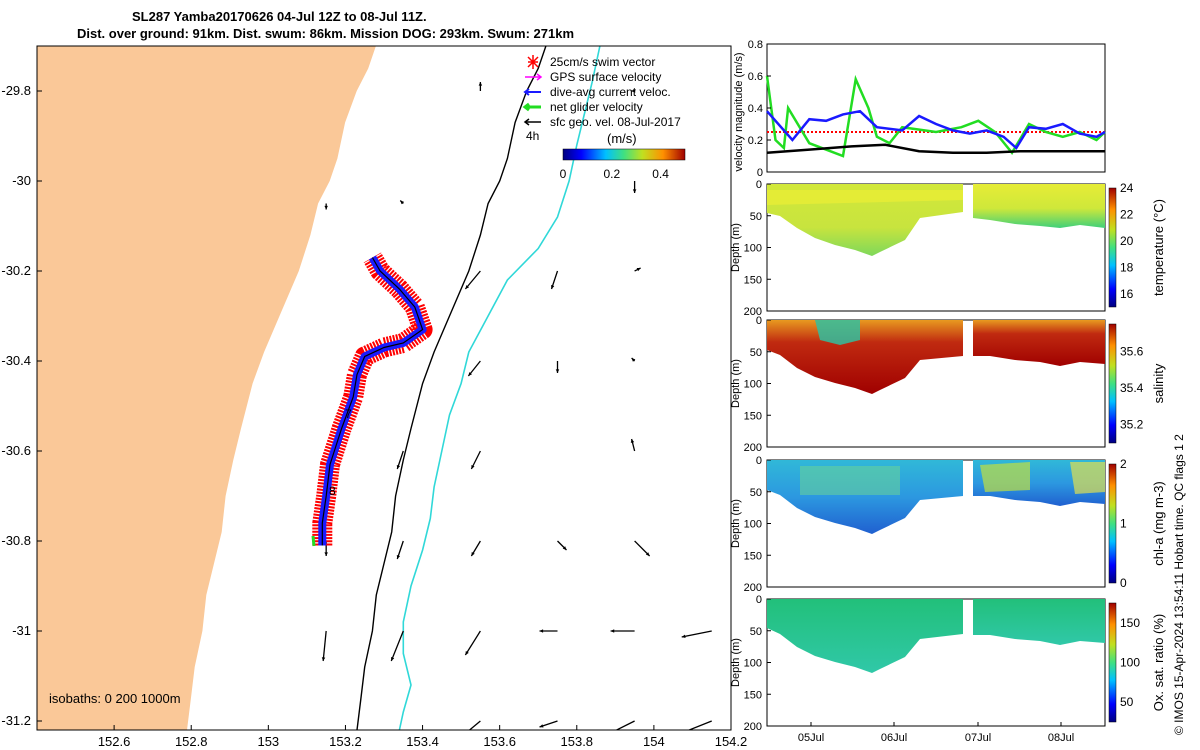 This screenshot has width=1200, height=750. I want to click on oxygen-ylabel: Depth (m), so click(736, 662).